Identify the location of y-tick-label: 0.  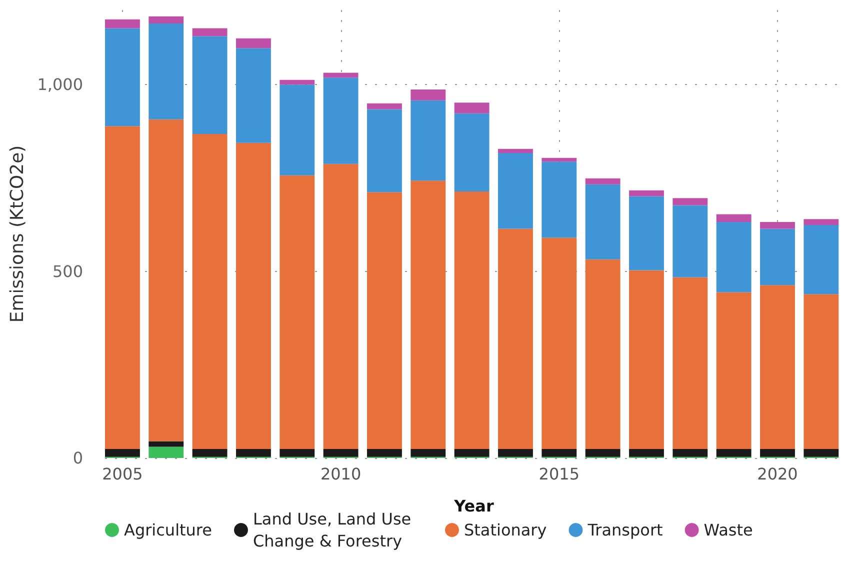
(77, 458).